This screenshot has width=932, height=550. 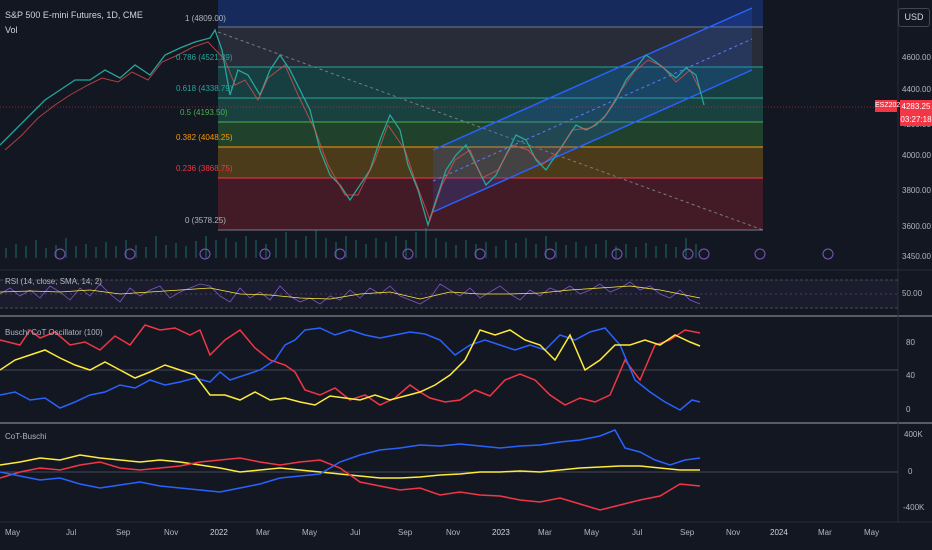 What do you see at coordinates (501, 532) in the screenshot?
I see `time-axis-label: 2023` at bounding box center [501, 532].